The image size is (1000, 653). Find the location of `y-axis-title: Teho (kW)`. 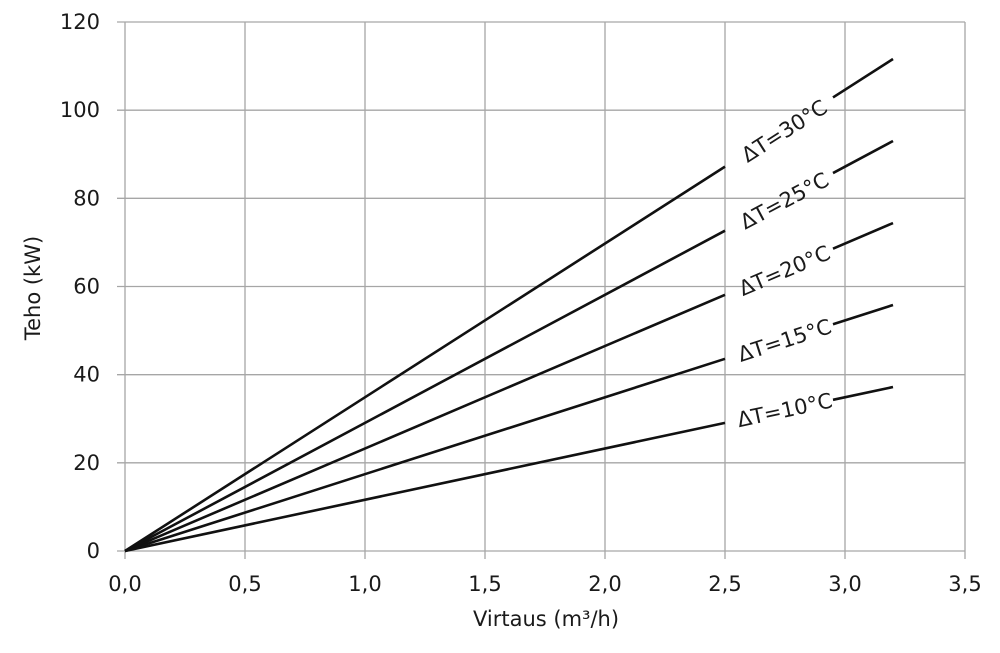

y-axis-title: Teho (kW) is located at coordinates (33, 288).